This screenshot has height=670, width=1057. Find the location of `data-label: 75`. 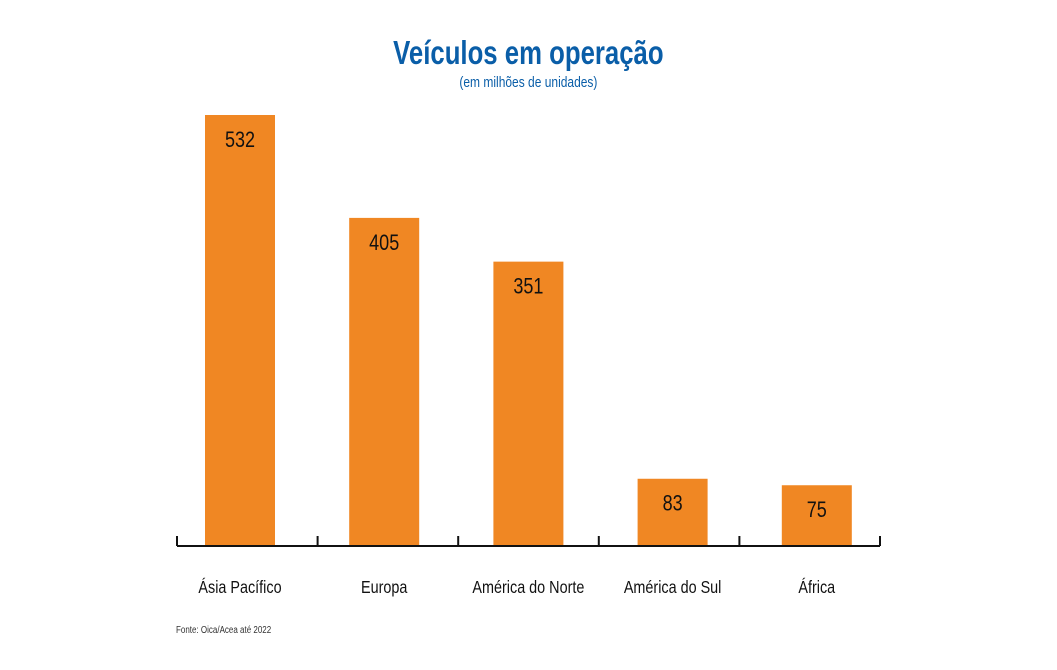

data-label: 75 is located at coordinates (817, 511).